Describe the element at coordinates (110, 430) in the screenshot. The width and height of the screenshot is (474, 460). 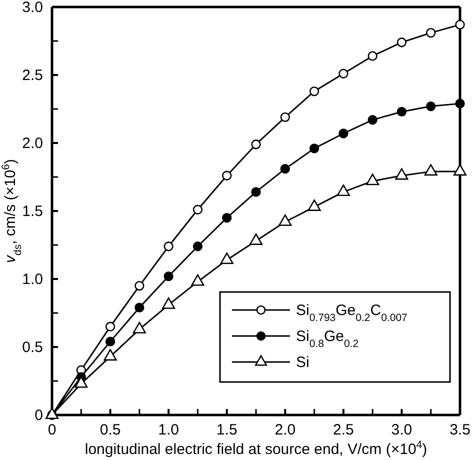
I see `x-tick-label: 0.5` at that location.